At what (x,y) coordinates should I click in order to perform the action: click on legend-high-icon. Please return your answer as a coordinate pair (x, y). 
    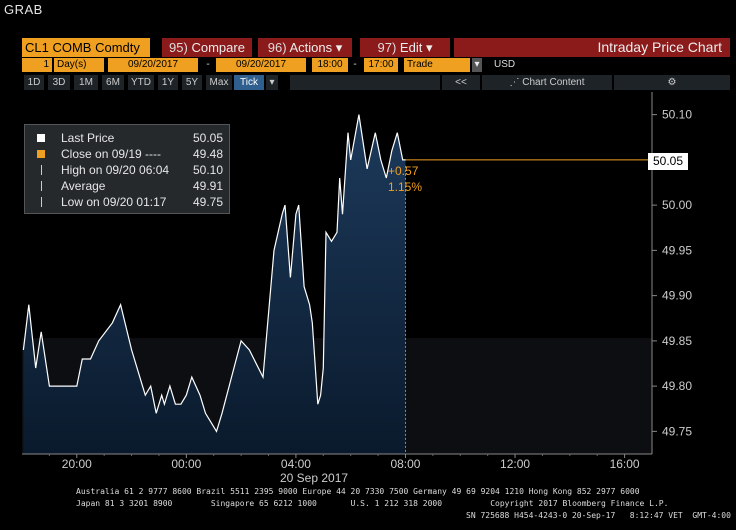
    Looking at the image, I should click on (42, 170).